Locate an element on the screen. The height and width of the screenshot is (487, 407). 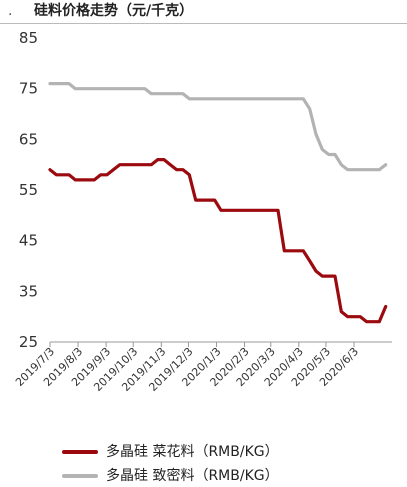
legend-item-series-1: 多晶硅 菜花料（RMB/KG） is located at coordinates (232, 452).